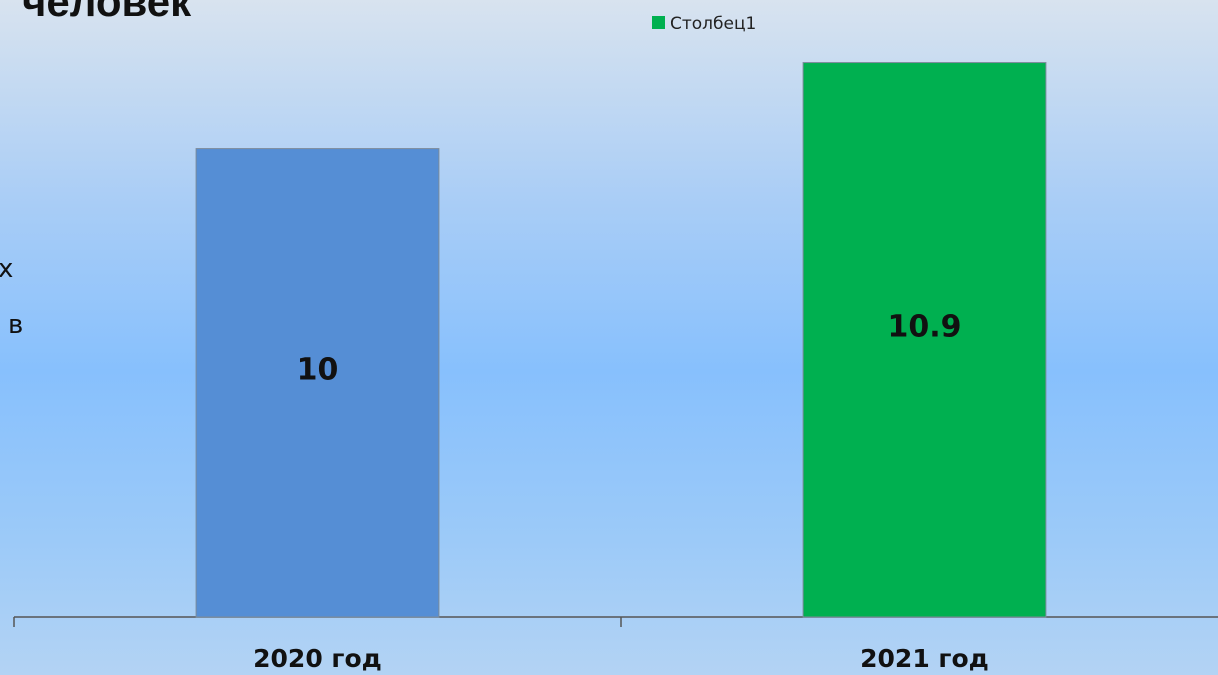 The image size is (1218, 675). Describe the element at coordinates (924, 326) in the screenshot. I see `data-label: 10.9` at that location.